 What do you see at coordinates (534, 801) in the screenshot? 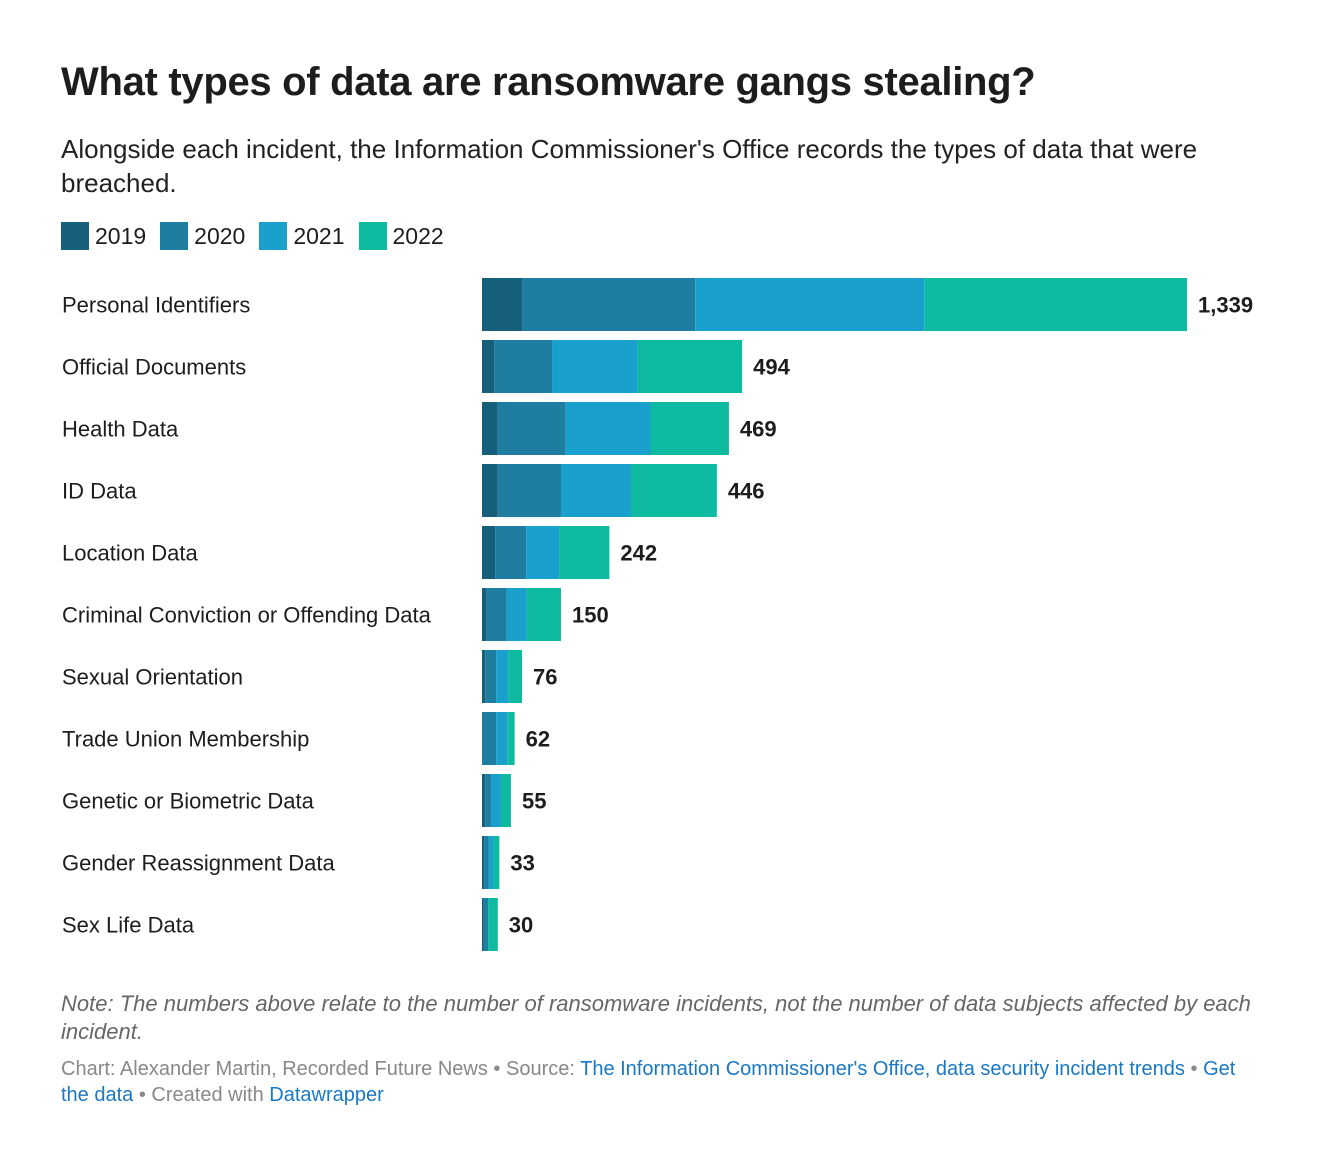
I see `total-label: 55` at bounding box center [534, 801].